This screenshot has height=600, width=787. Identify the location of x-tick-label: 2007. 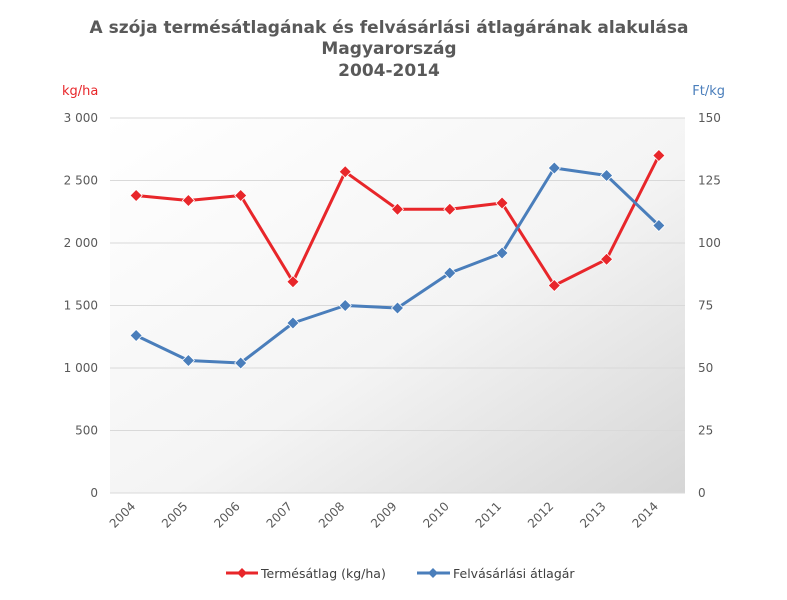
(279, 514).